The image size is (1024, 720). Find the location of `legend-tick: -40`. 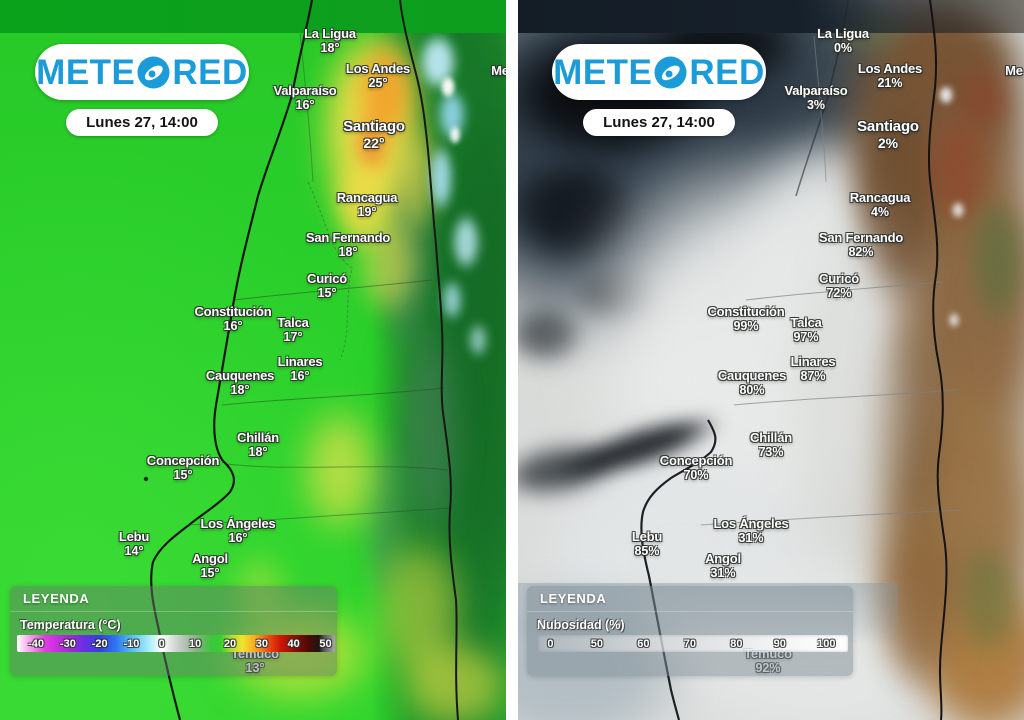

legend-tick: -40 is located at coordinates (36, 643).